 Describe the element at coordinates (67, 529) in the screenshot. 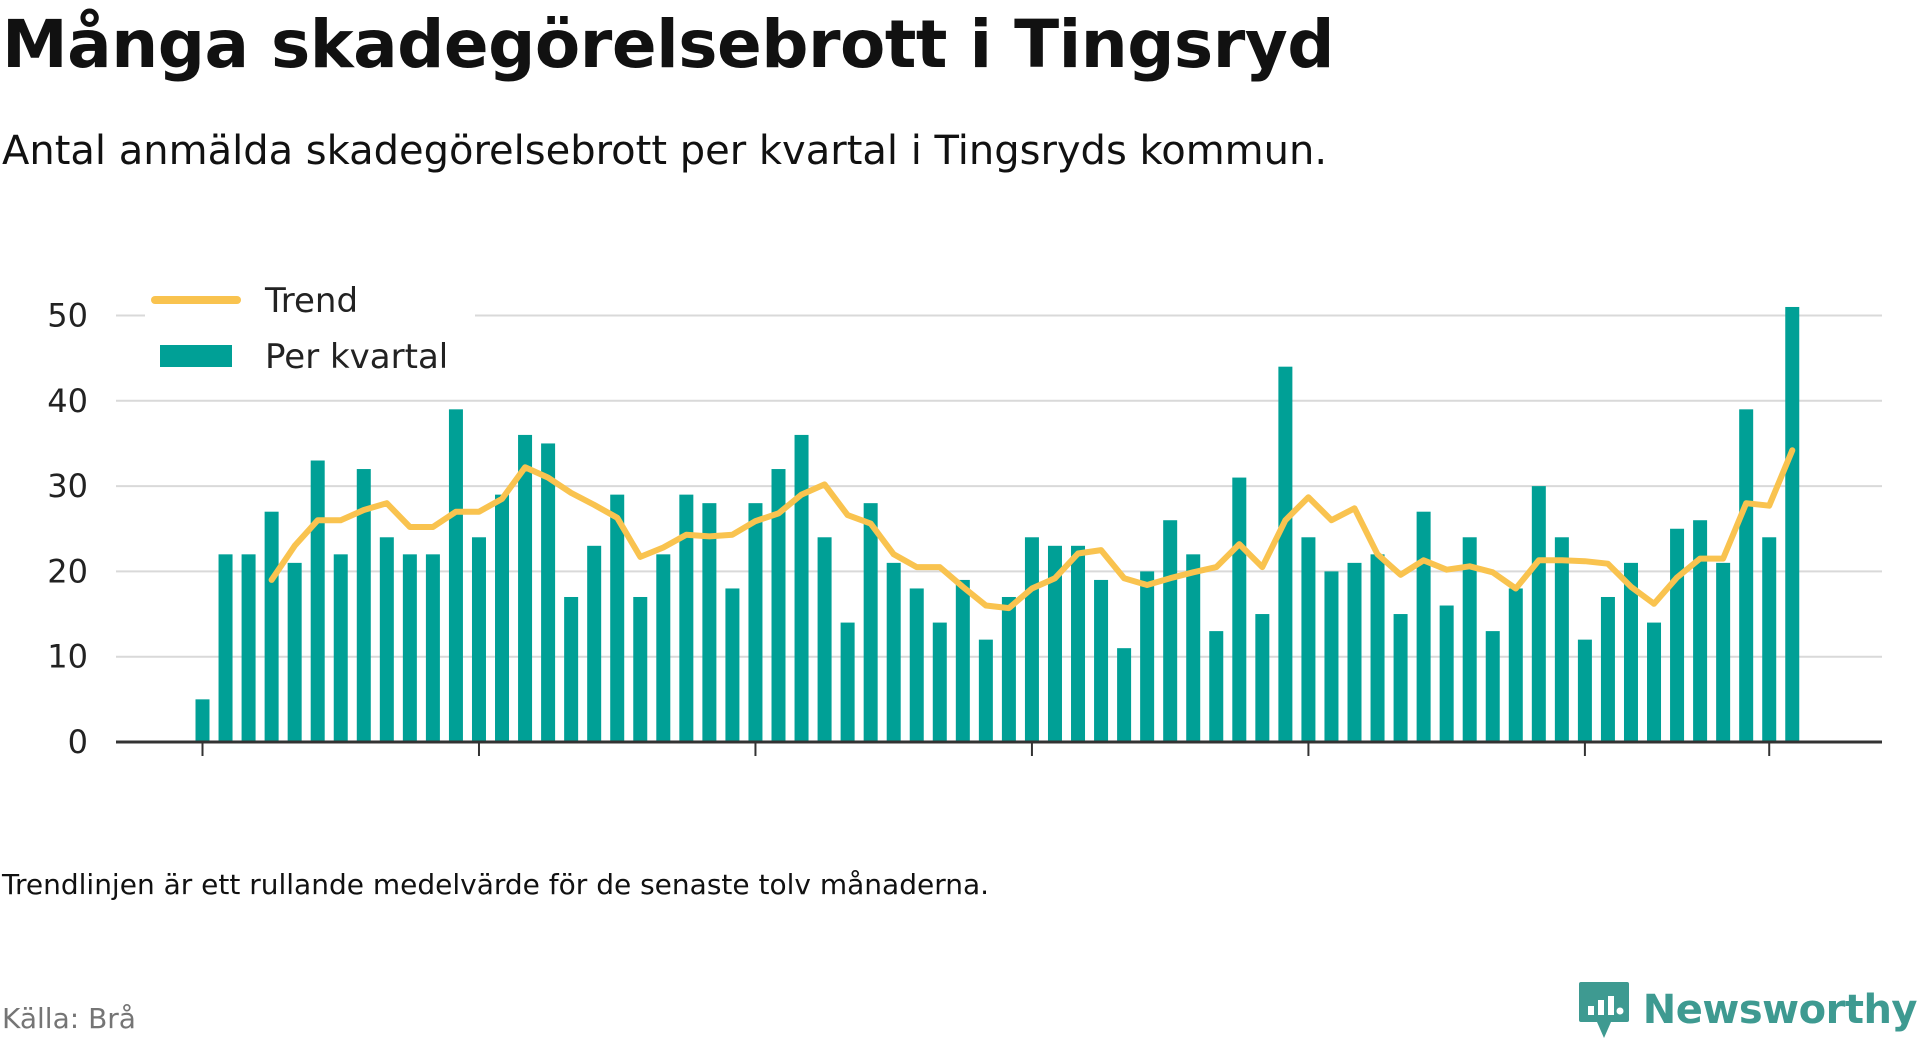

I see `y-axis-tick-labels: 0 10 20 30 40 50` at that location.